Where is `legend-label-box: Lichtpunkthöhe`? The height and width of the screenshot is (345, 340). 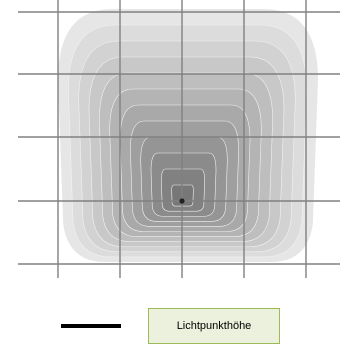 legend-label-box: Lichtpunkthöhe is located at coordinates (214, 326).